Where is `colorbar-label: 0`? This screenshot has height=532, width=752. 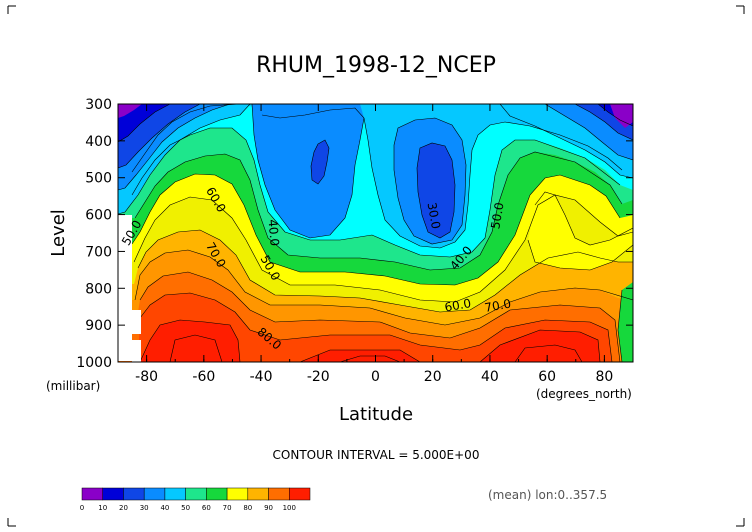 colorbar-label: 0 is located at coordinates (82, 508).